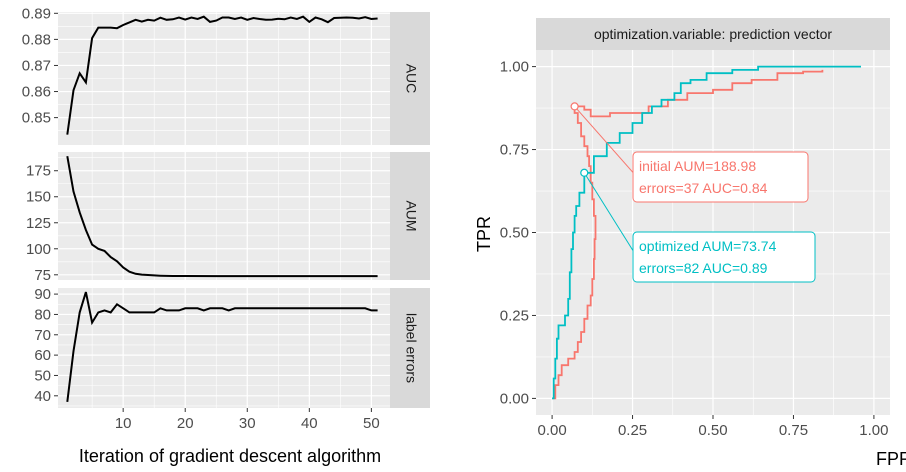 The image size is (906, 472). Describe the element at coordinates (514, 67) in the screenshot. I see `y-tick-label: 1.00` at that location.